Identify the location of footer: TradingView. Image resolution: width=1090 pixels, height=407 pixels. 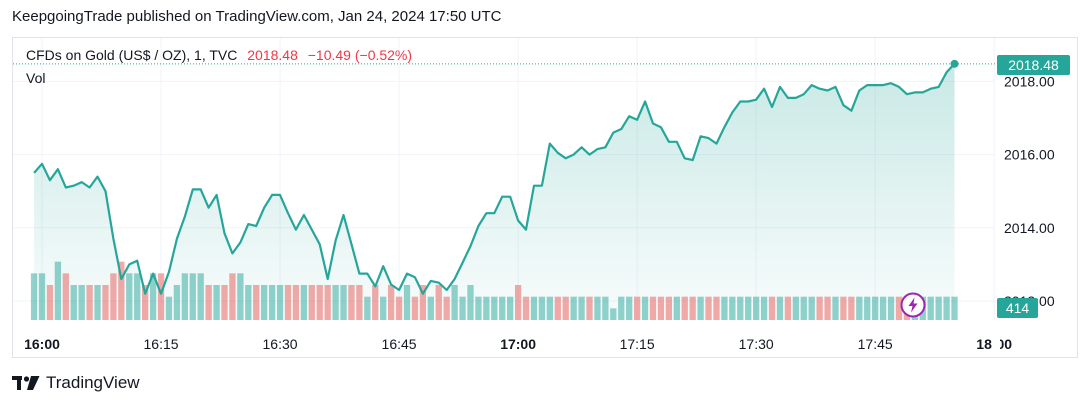
(76, 383).